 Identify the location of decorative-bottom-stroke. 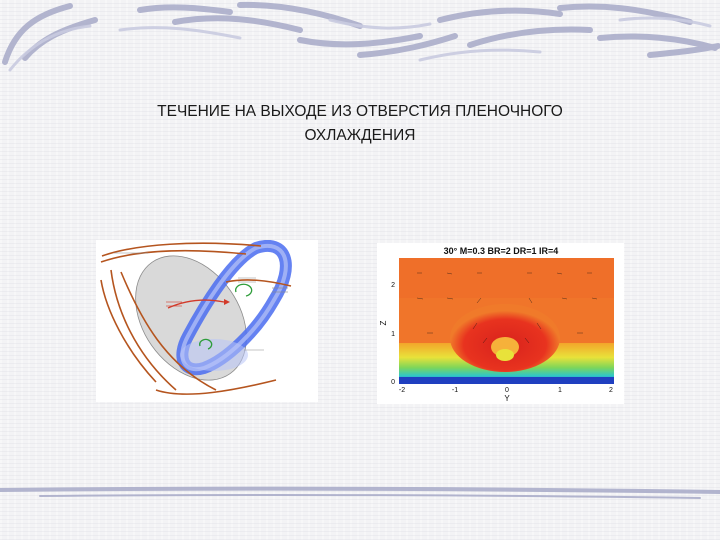
(360, 492).